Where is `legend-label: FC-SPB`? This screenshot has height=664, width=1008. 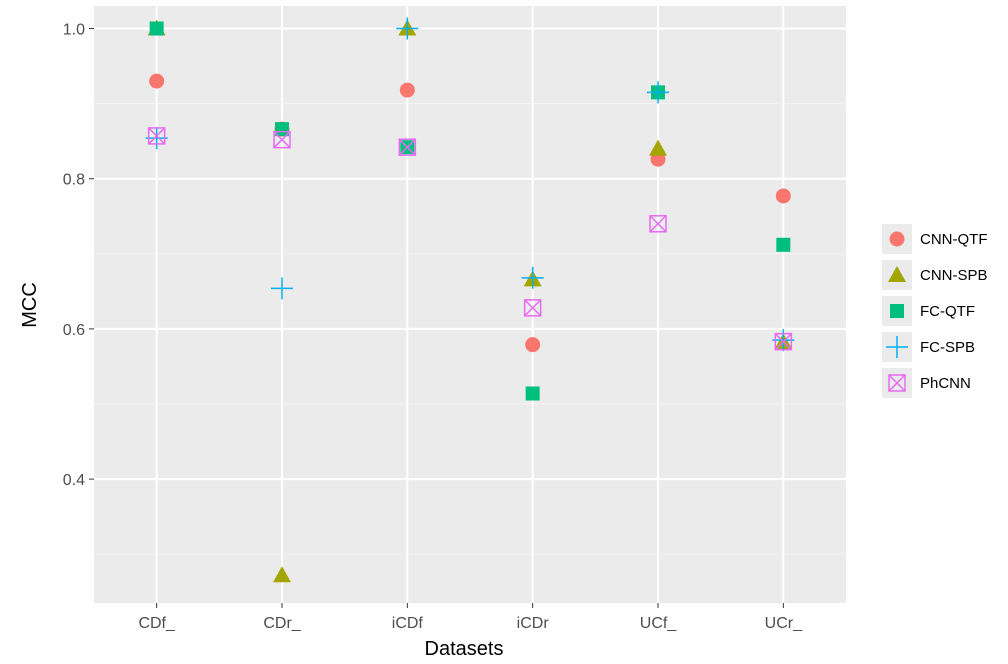 legend-label: FC-SPB is located at coordinates (947, 347).